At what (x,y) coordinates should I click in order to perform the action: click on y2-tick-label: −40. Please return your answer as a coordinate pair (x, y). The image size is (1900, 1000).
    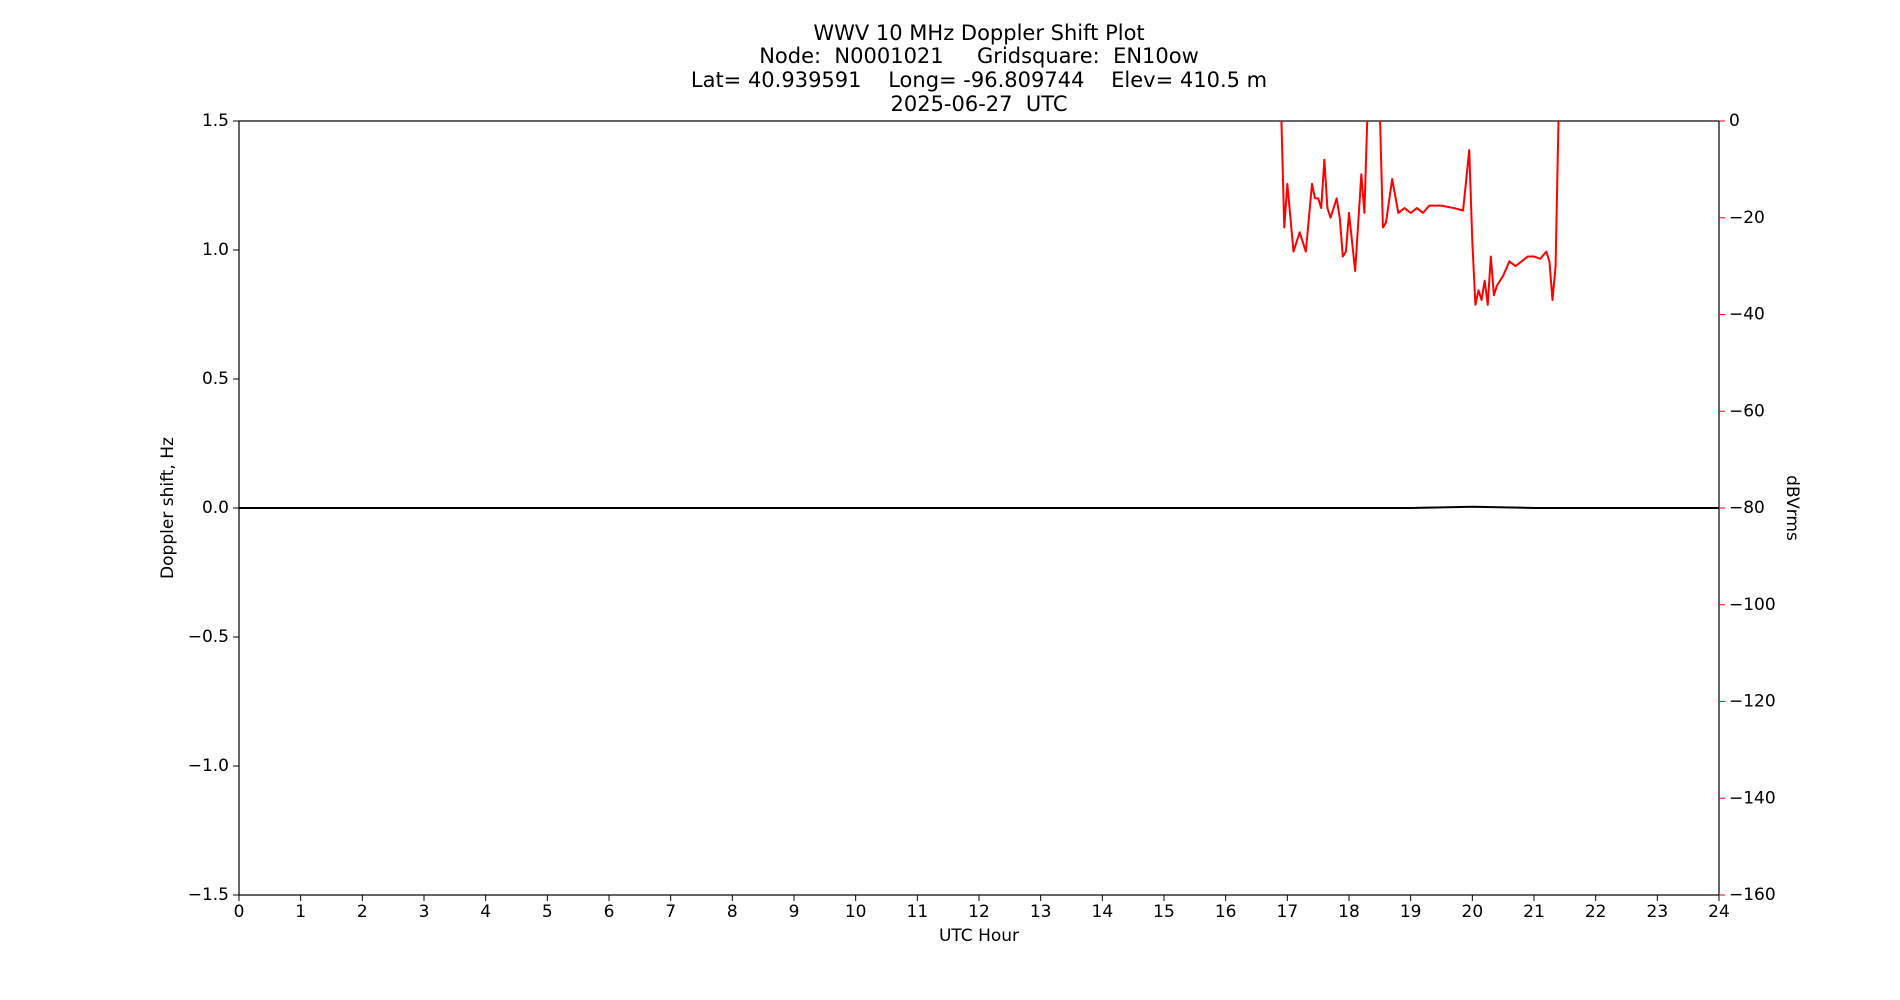
    Looking at the image, I should click on (1747, 315).